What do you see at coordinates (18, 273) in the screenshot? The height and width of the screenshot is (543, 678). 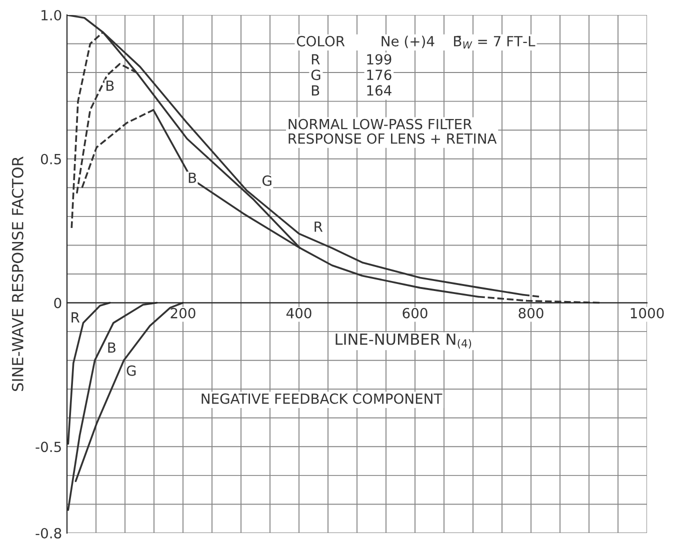 I see `y-axis-title: SINE-WAVE RESPONSE FACTOR` at bounding box center [18, 273].